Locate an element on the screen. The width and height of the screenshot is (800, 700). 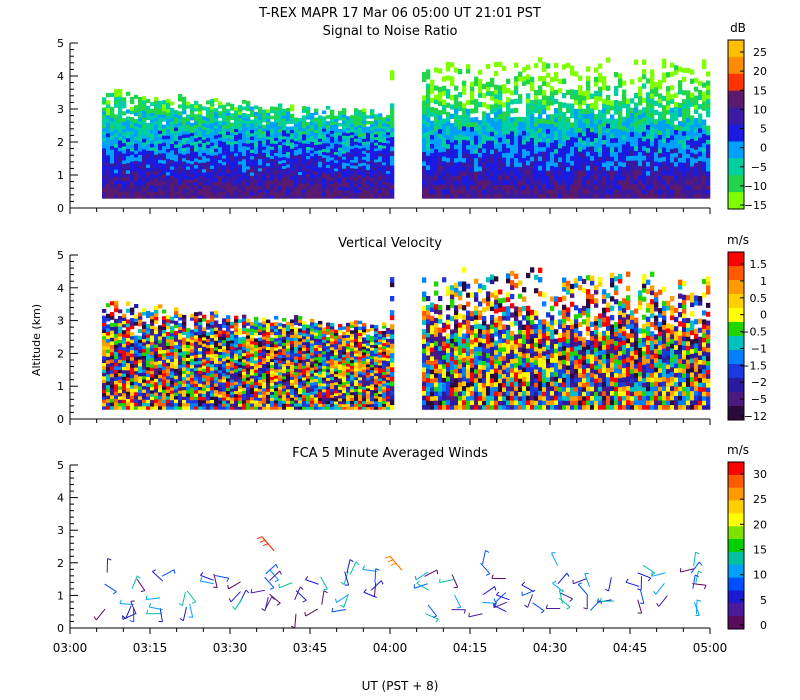
colorbar-label: −10 is located at coordinates (755, 186).